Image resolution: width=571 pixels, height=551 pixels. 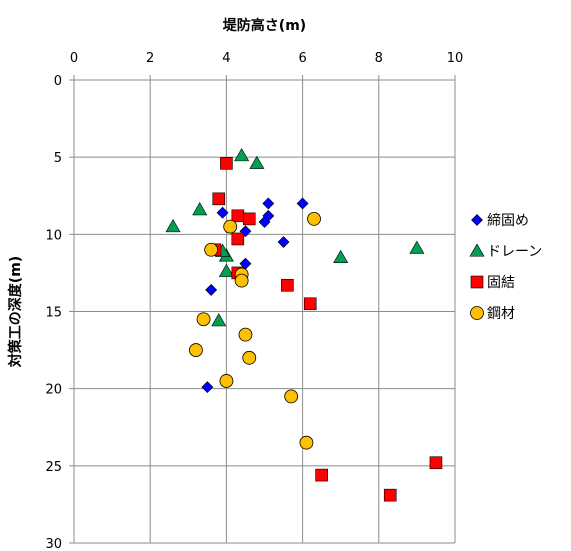 I want to click on legend-label: ドレーン, so click(x=514, y=252).